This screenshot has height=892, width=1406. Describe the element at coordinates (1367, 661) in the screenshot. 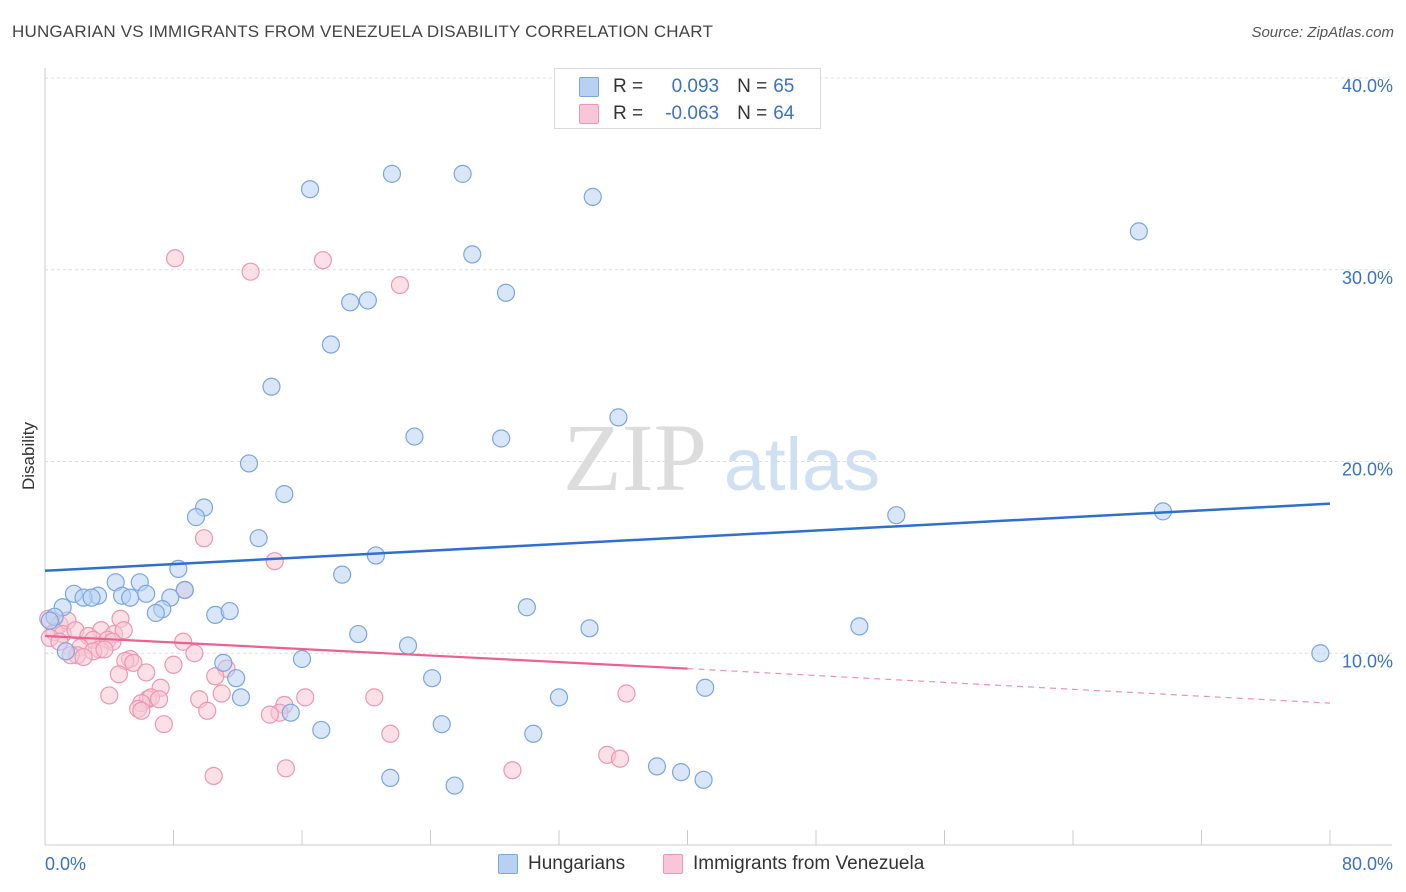

I see `y-tick-label: 10.0%` at that location.